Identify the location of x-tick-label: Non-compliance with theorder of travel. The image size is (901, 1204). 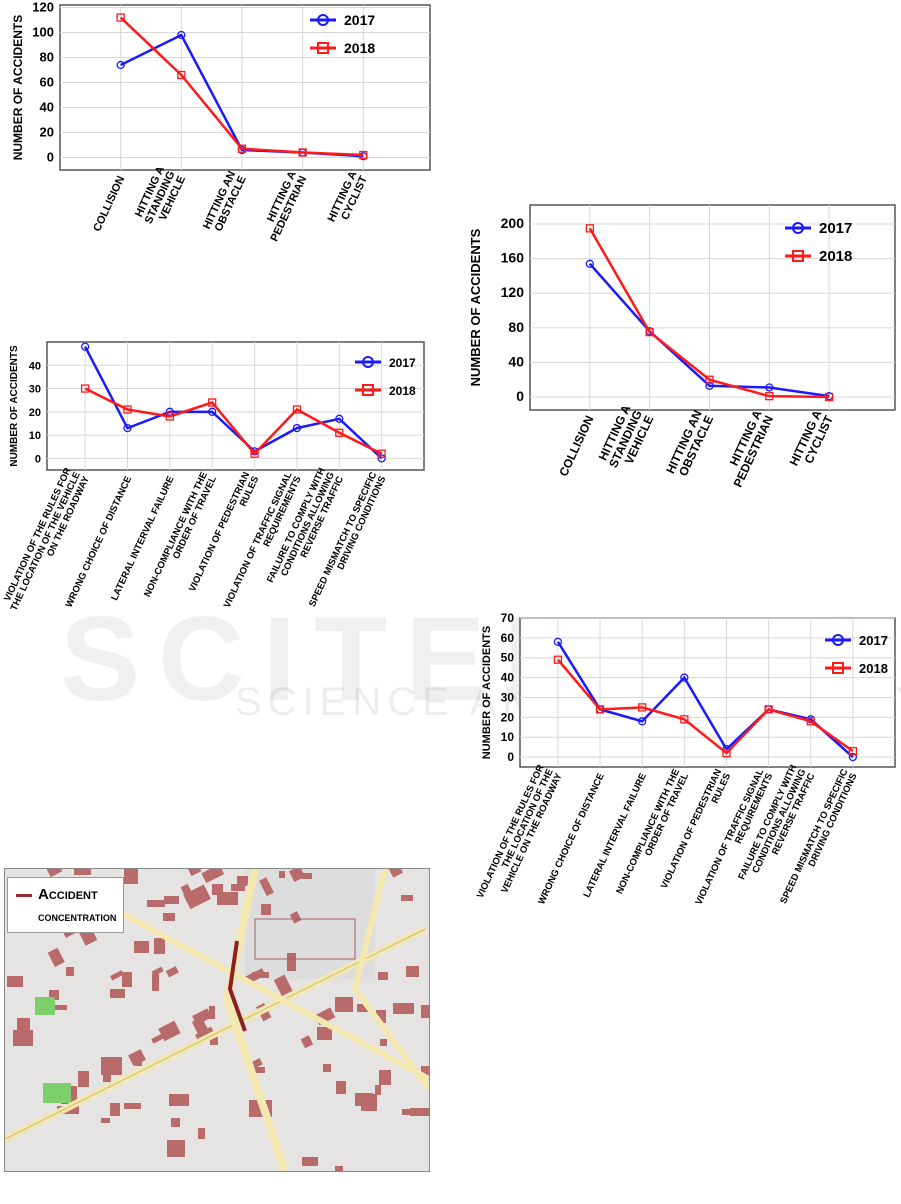
(180, 534).